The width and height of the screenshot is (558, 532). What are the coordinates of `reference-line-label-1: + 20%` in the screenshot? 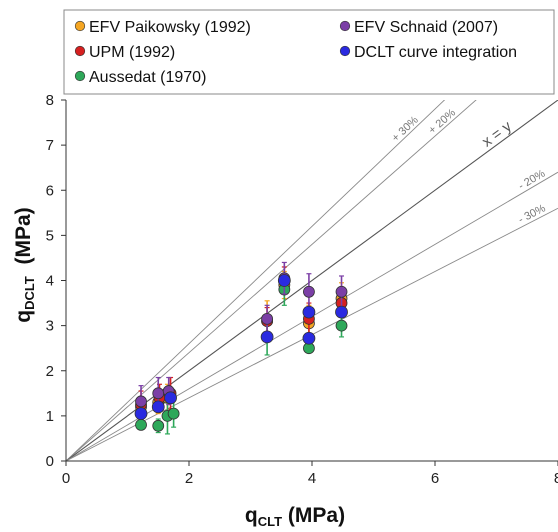 It's located at (442, 122).